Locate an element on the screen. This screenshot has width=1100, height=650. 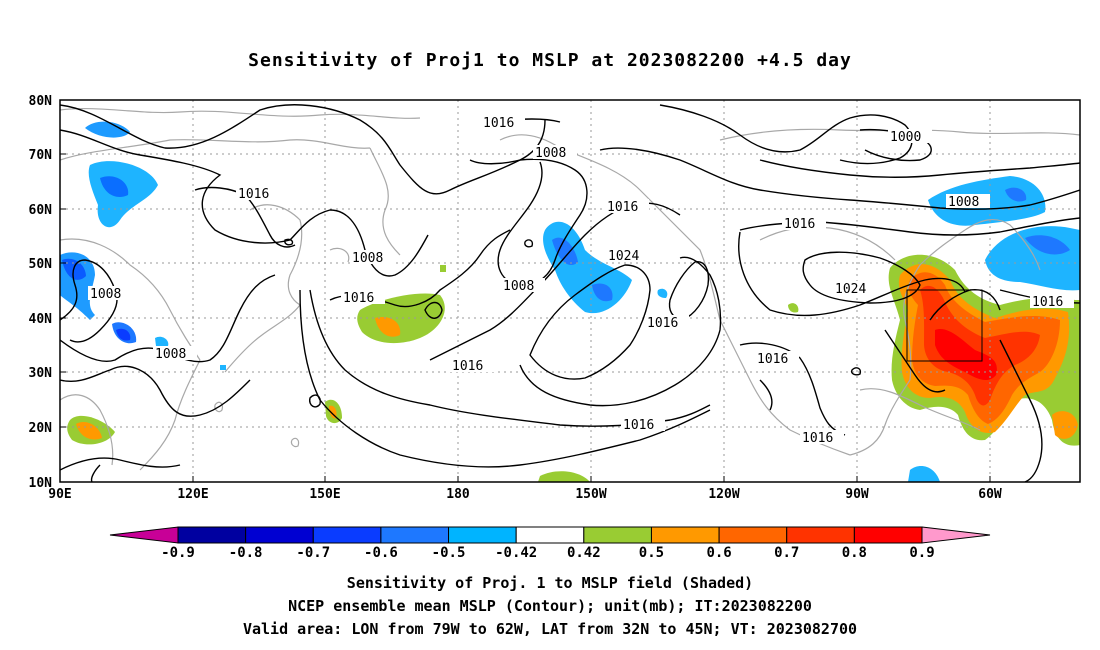
colorbar-label: -0.7 is located at coordinates (313, 553).